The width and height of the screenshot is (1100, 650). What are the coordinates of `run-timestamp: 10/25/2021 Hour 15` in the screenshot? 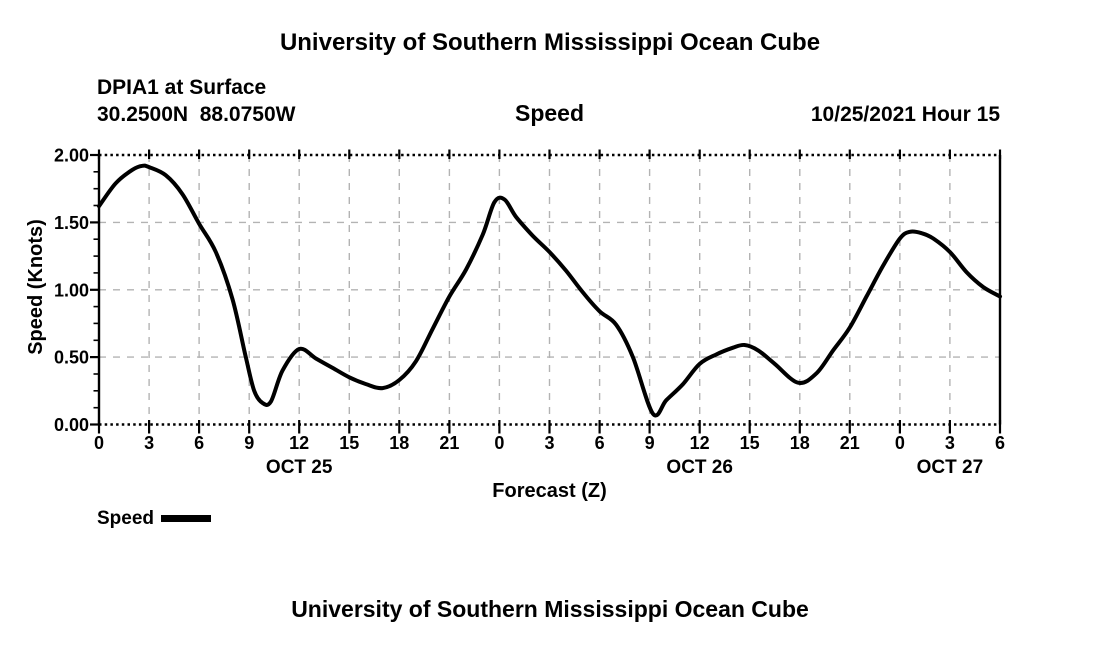 It's located at (905, 114).